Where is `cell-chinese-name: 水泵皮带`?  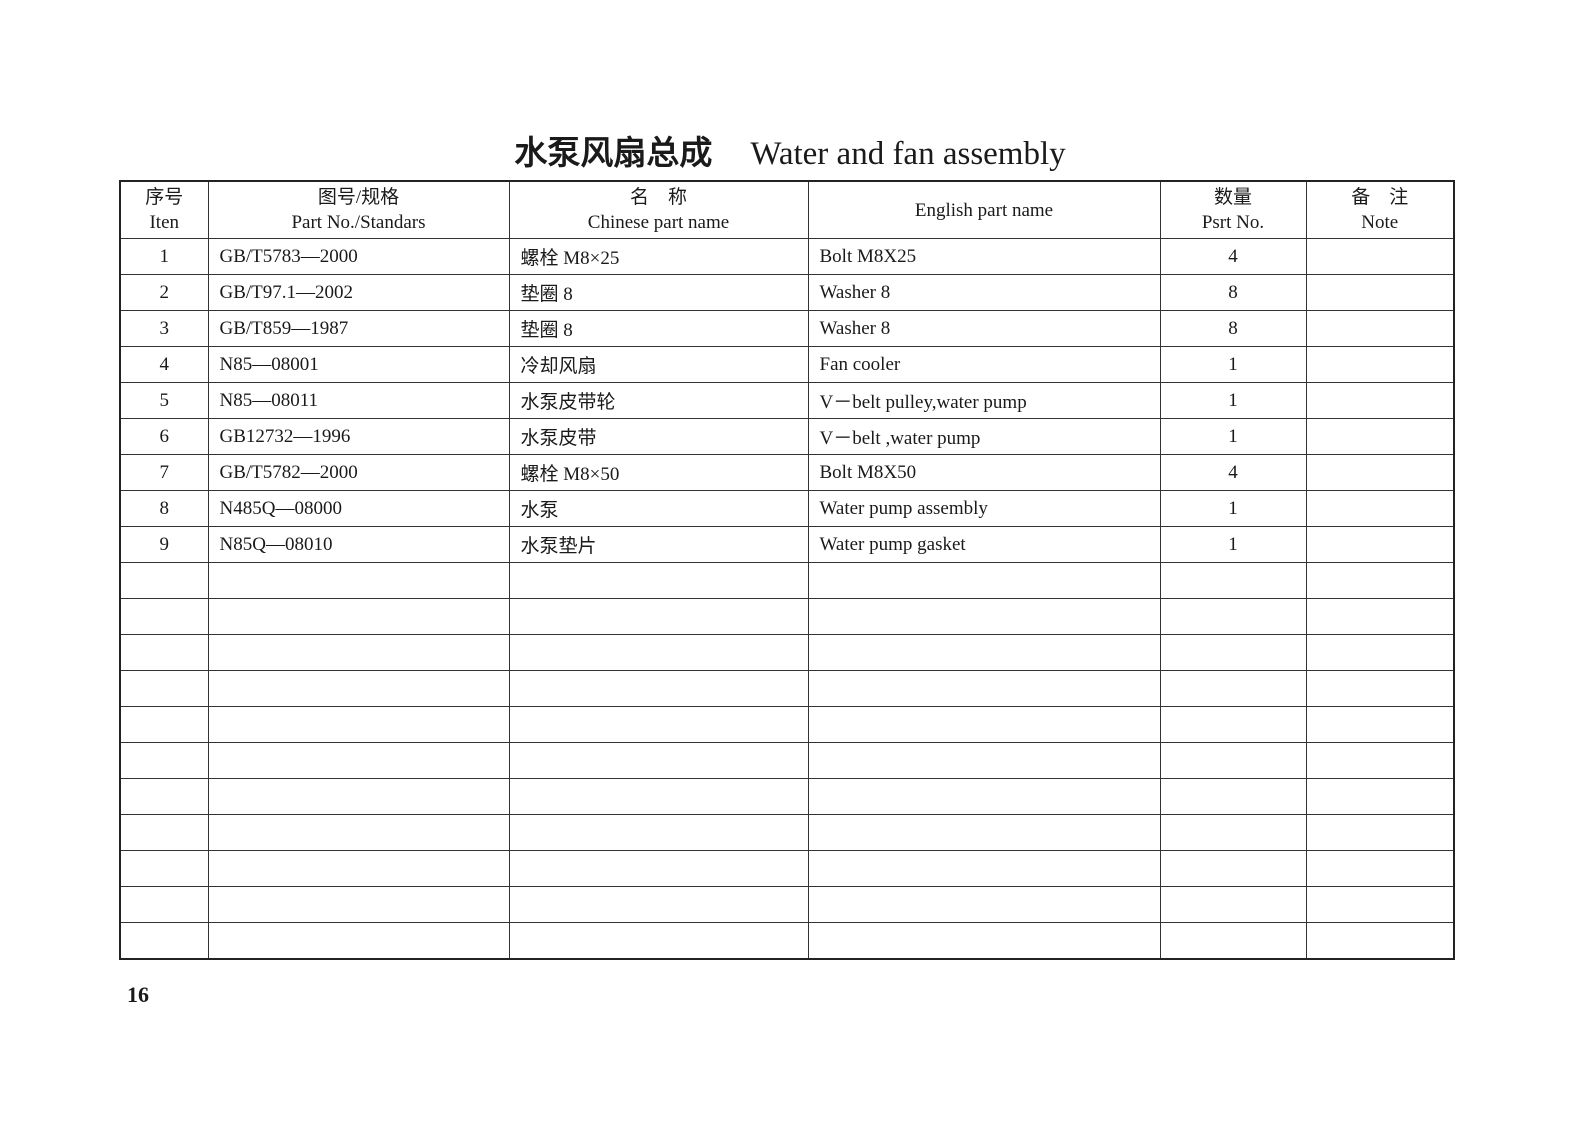
cell-chinese-name: 水泵皮带 is located at coordinates (658, 436).